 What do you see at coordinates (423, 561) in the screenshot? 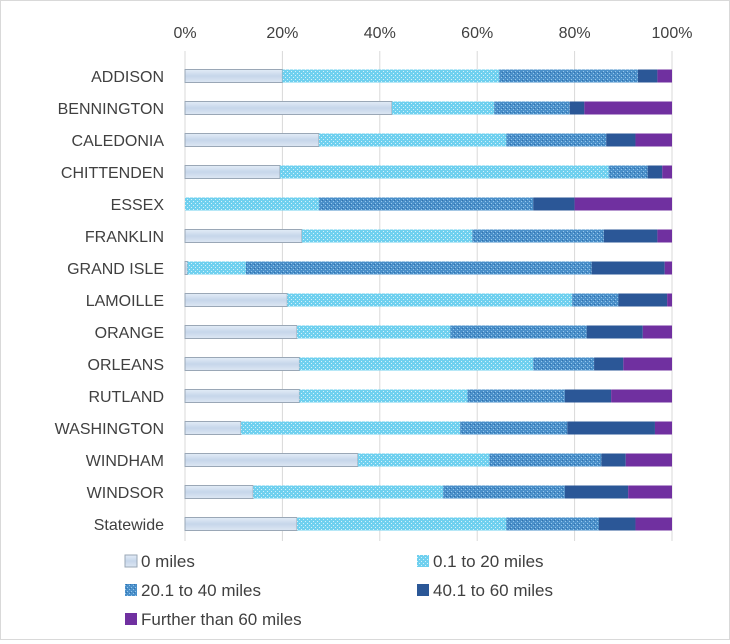
I see `legend-swatch-0-1-to-20-miles` at bounding box center [423, 561].